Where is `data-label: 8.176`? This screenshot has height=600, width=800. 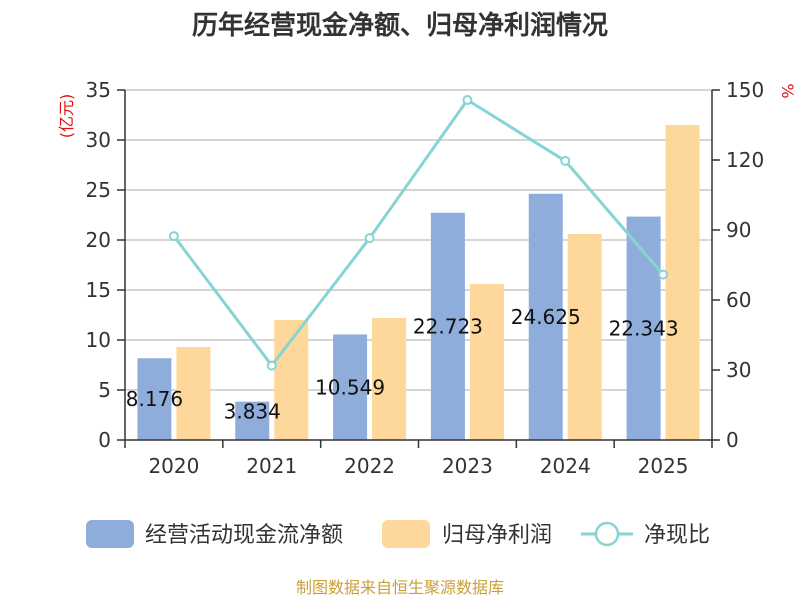 data-label: 8.176 is located at coordinates (154, 399).